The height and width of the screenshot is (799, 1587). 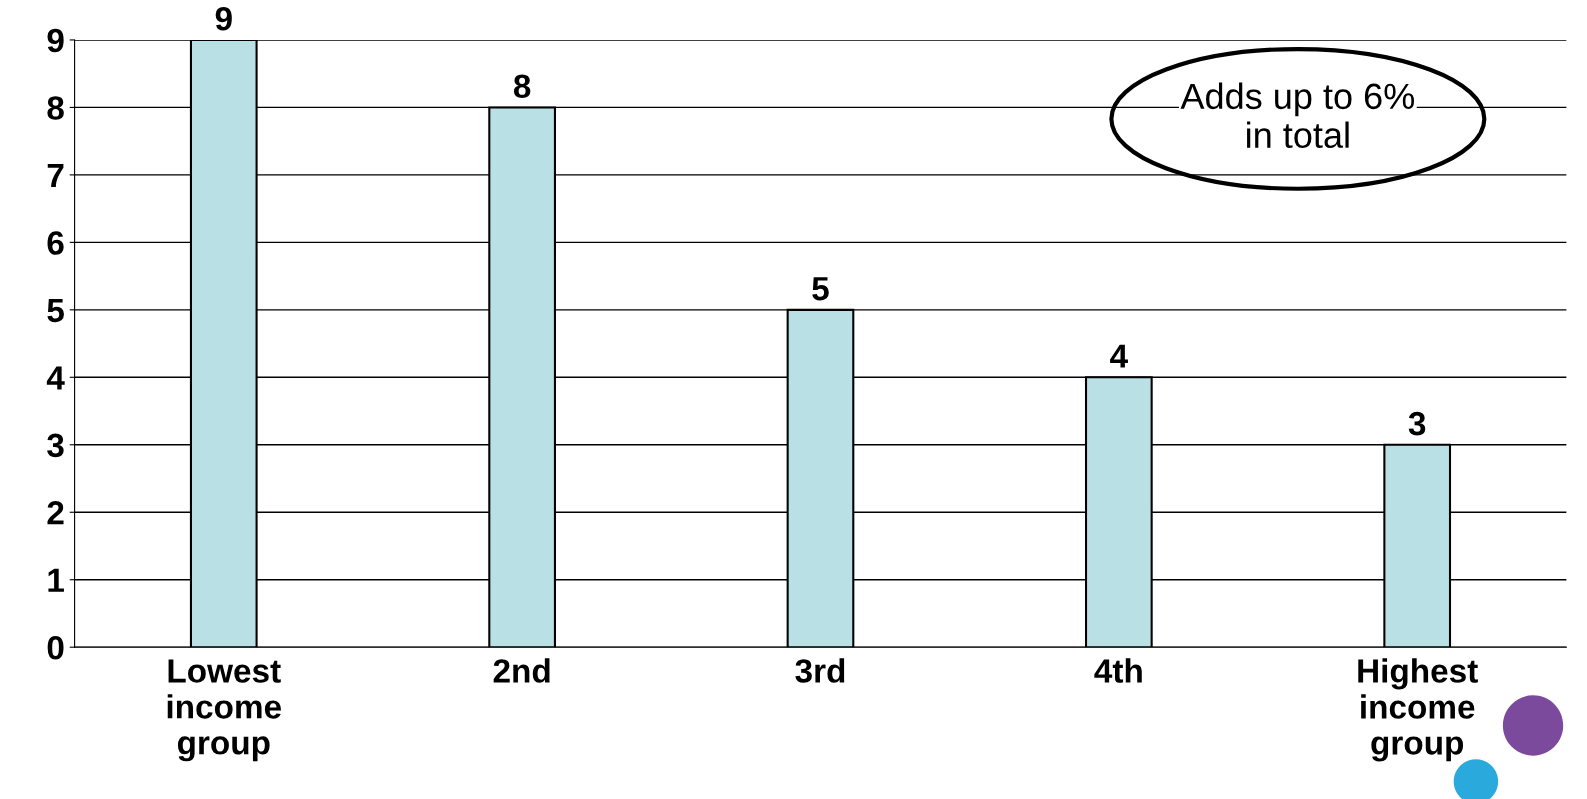 What do you see at coordinates (55, 108) in the screenshot?
I see `y-tick-label: 8` at bounding box center [55, 108].